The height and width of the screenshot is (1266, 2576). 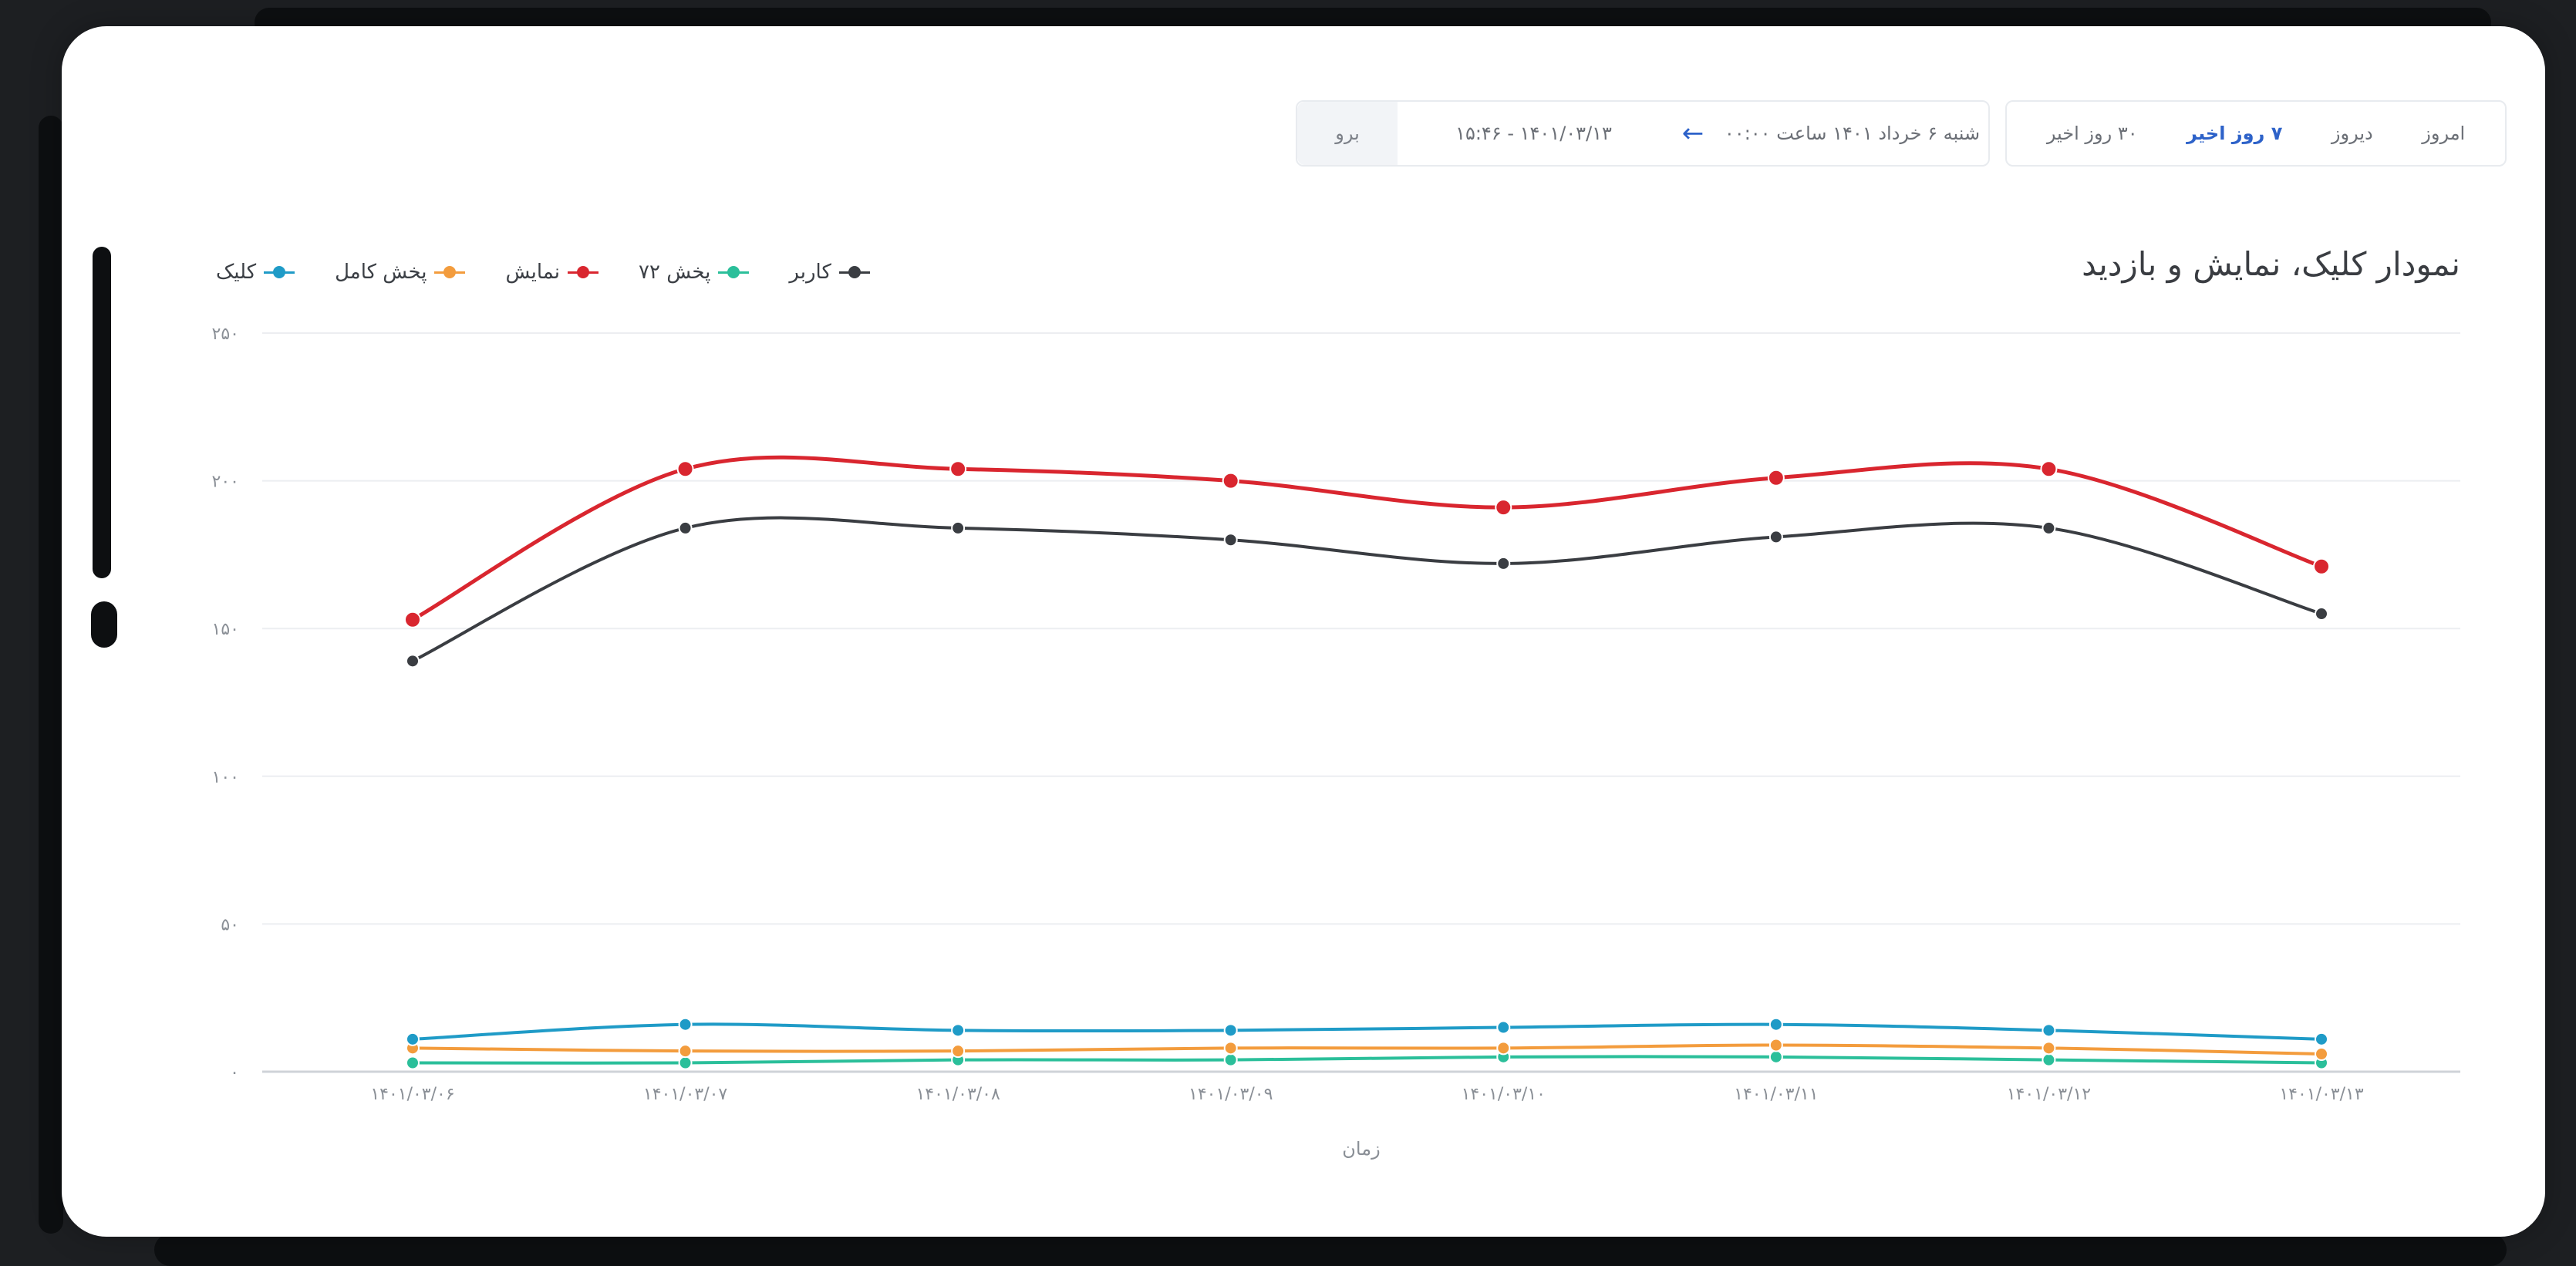 What do you see at coordinates (234, 1072) in the screenshot?
I see `y-tick-label: ۰` at bounding box center [234, 1072].